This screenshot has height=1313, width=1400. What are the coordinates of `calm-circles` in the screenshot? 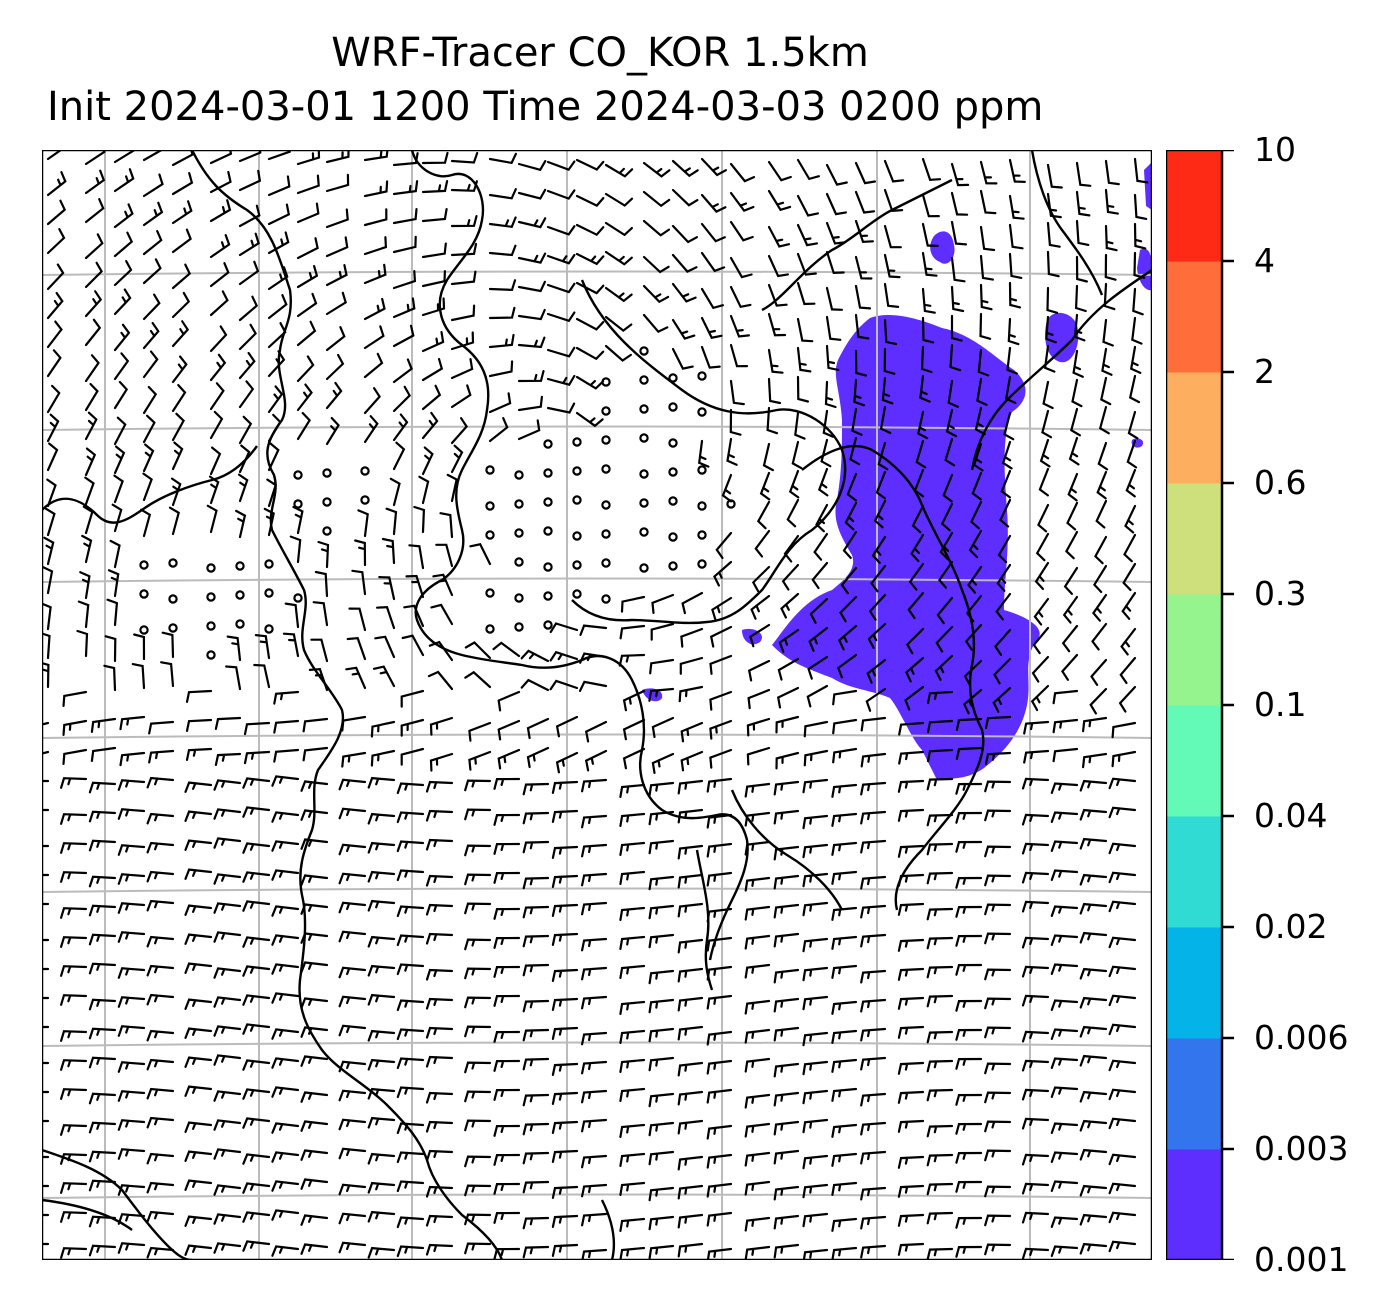 It's located at (437, 503).